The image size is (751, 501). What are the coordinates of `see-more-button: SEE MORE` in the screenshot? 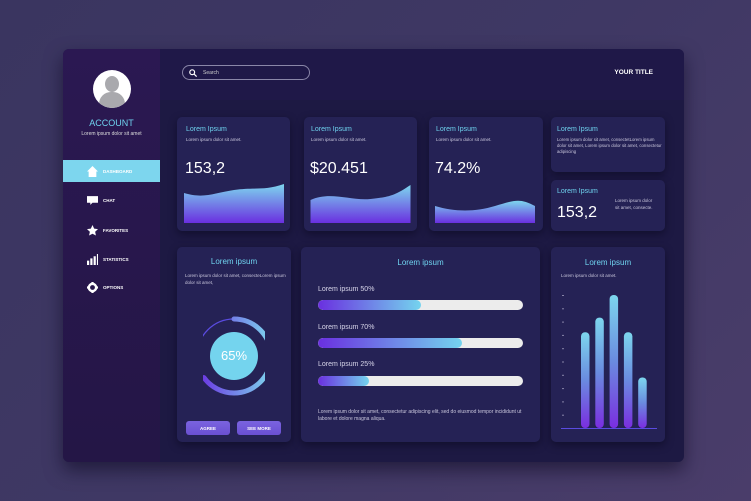 It's located at (259, 428).